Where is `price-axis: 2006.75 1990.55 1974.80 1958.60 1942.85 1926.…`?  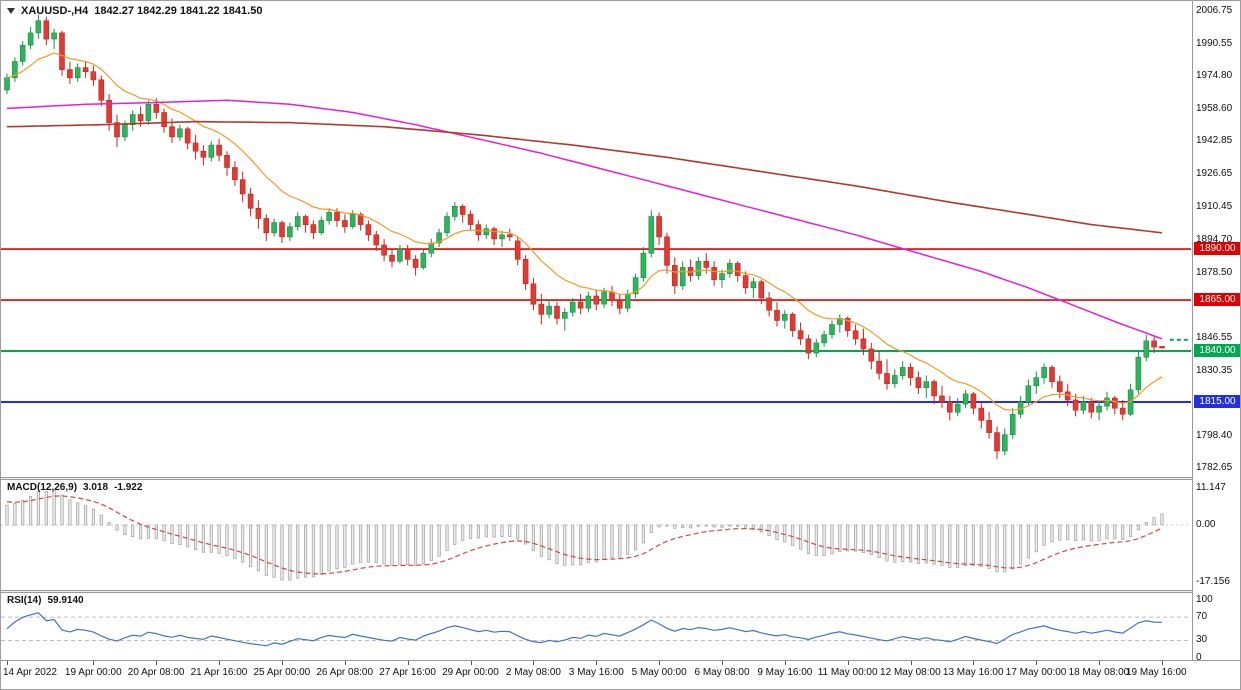 price-axis: 2006.75 1990.55 1974.80 1958.60 1942.85 1926.… is located at coordinates (1216, 332).